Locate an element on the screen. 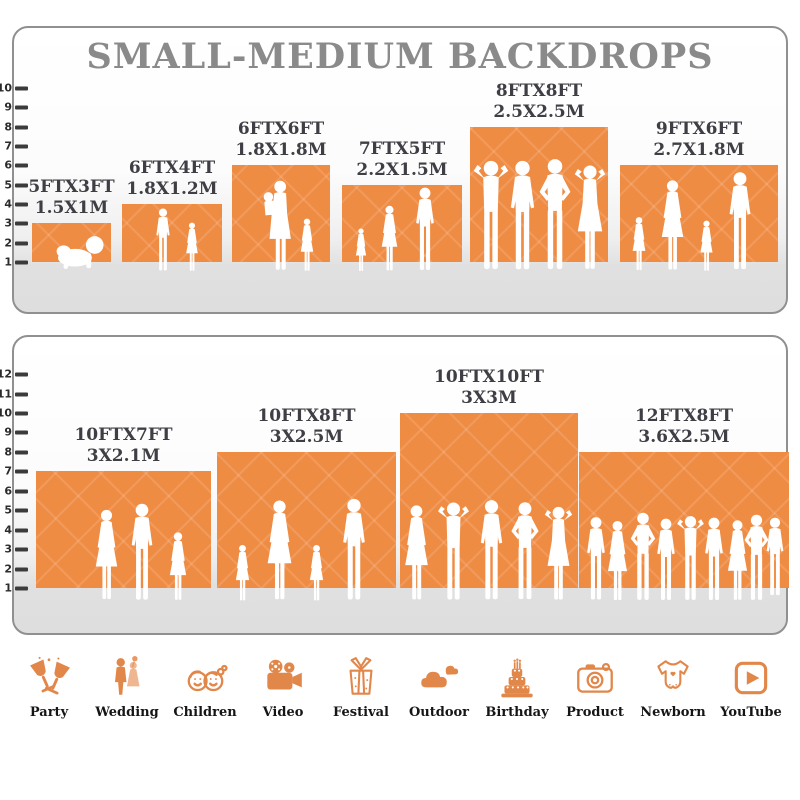  ruler-number: 12 is located at coordinates (6, 374).